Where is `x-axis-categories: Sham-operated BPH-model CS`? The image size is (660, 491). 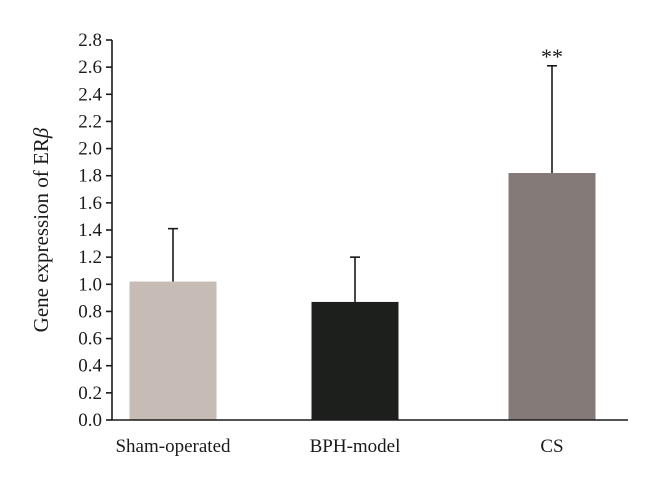 x-axis-categories: Sham-operated BPH-model CS is located at coordinates (339, 446).